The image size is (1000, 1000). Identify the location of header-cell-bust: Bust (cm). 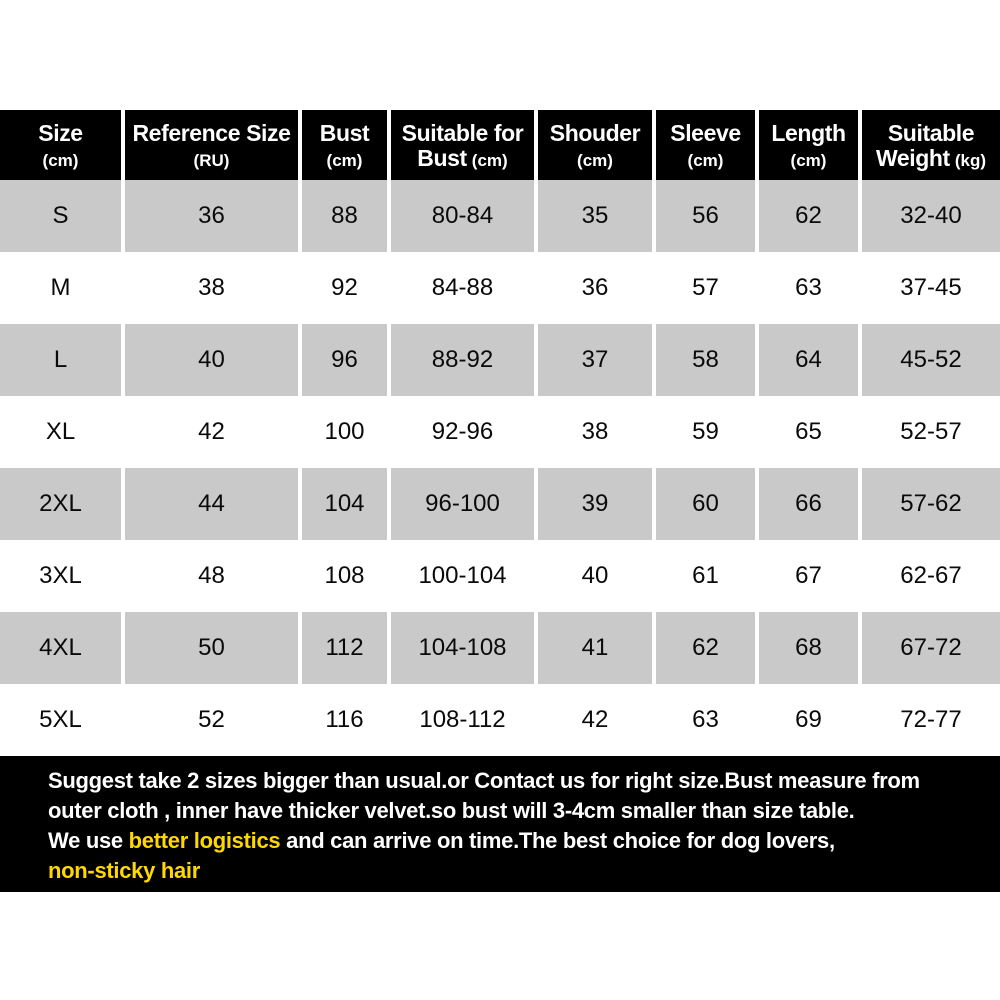
(346, 145).